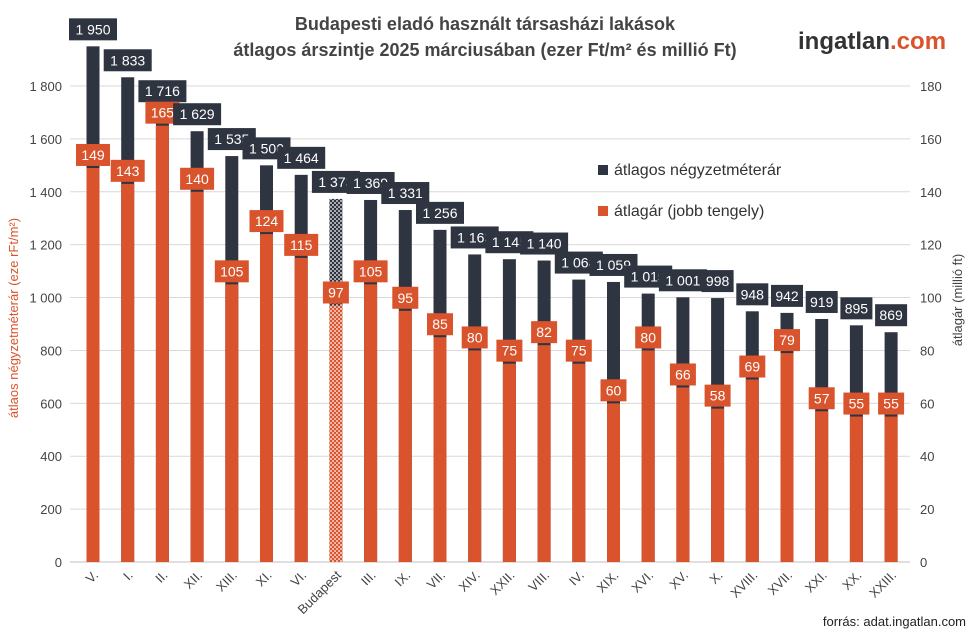 Image resolution: width=976 pixels, height=637 pixels. What do you see at coordinates (538, 581) in the screenshot?
I see `x-tick-label: VIII.` at bounding box center [538, 581].